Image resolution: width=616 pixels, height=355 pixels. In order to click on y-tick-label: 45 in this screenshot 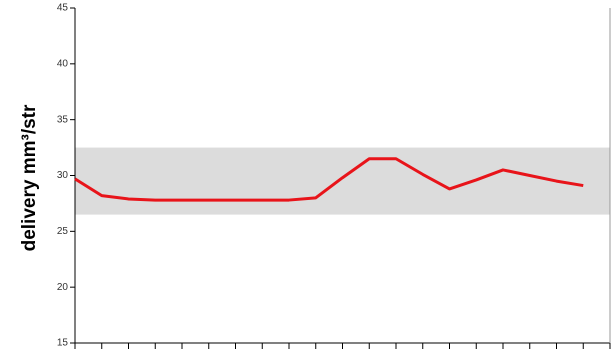, I will do `click(63, 8)`.